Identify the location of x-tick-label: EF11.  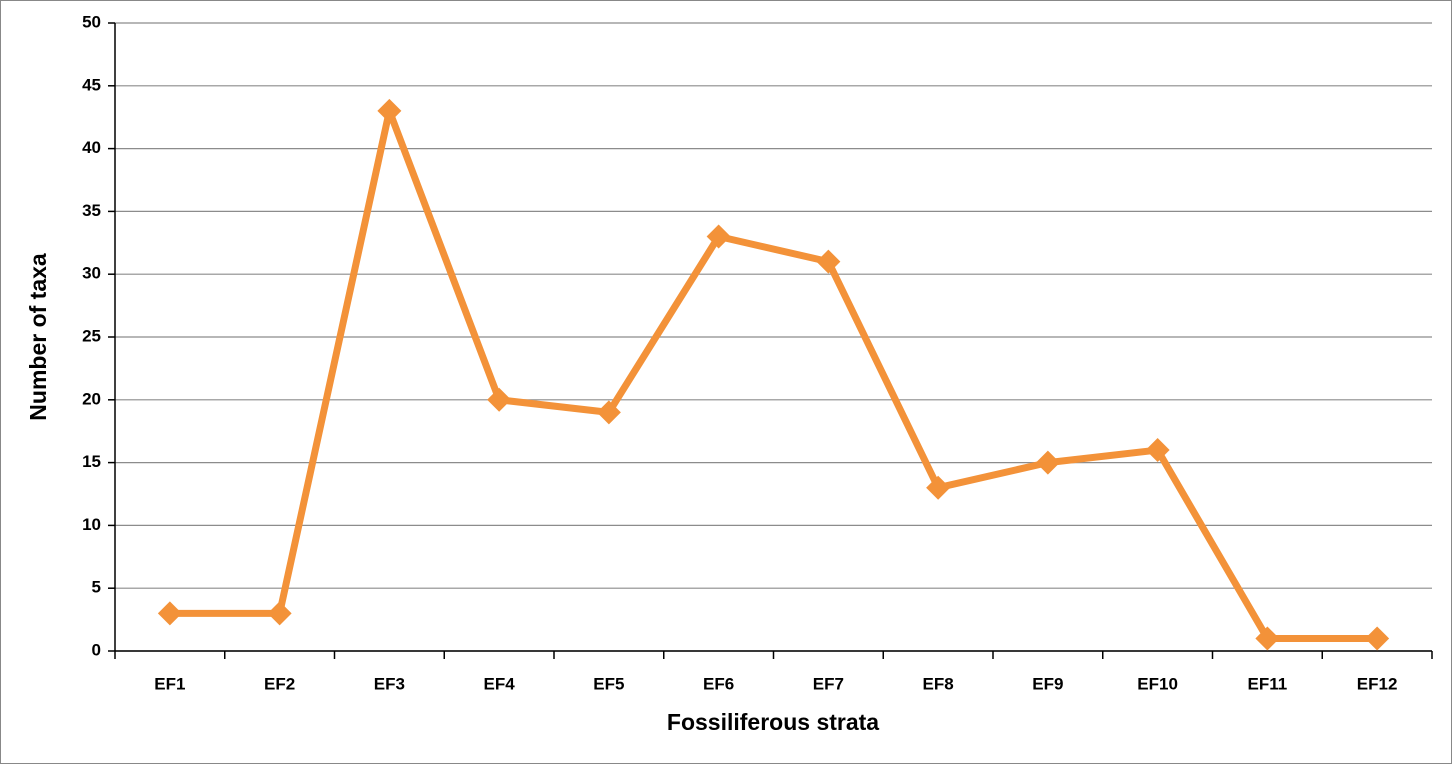
(1268, 683).